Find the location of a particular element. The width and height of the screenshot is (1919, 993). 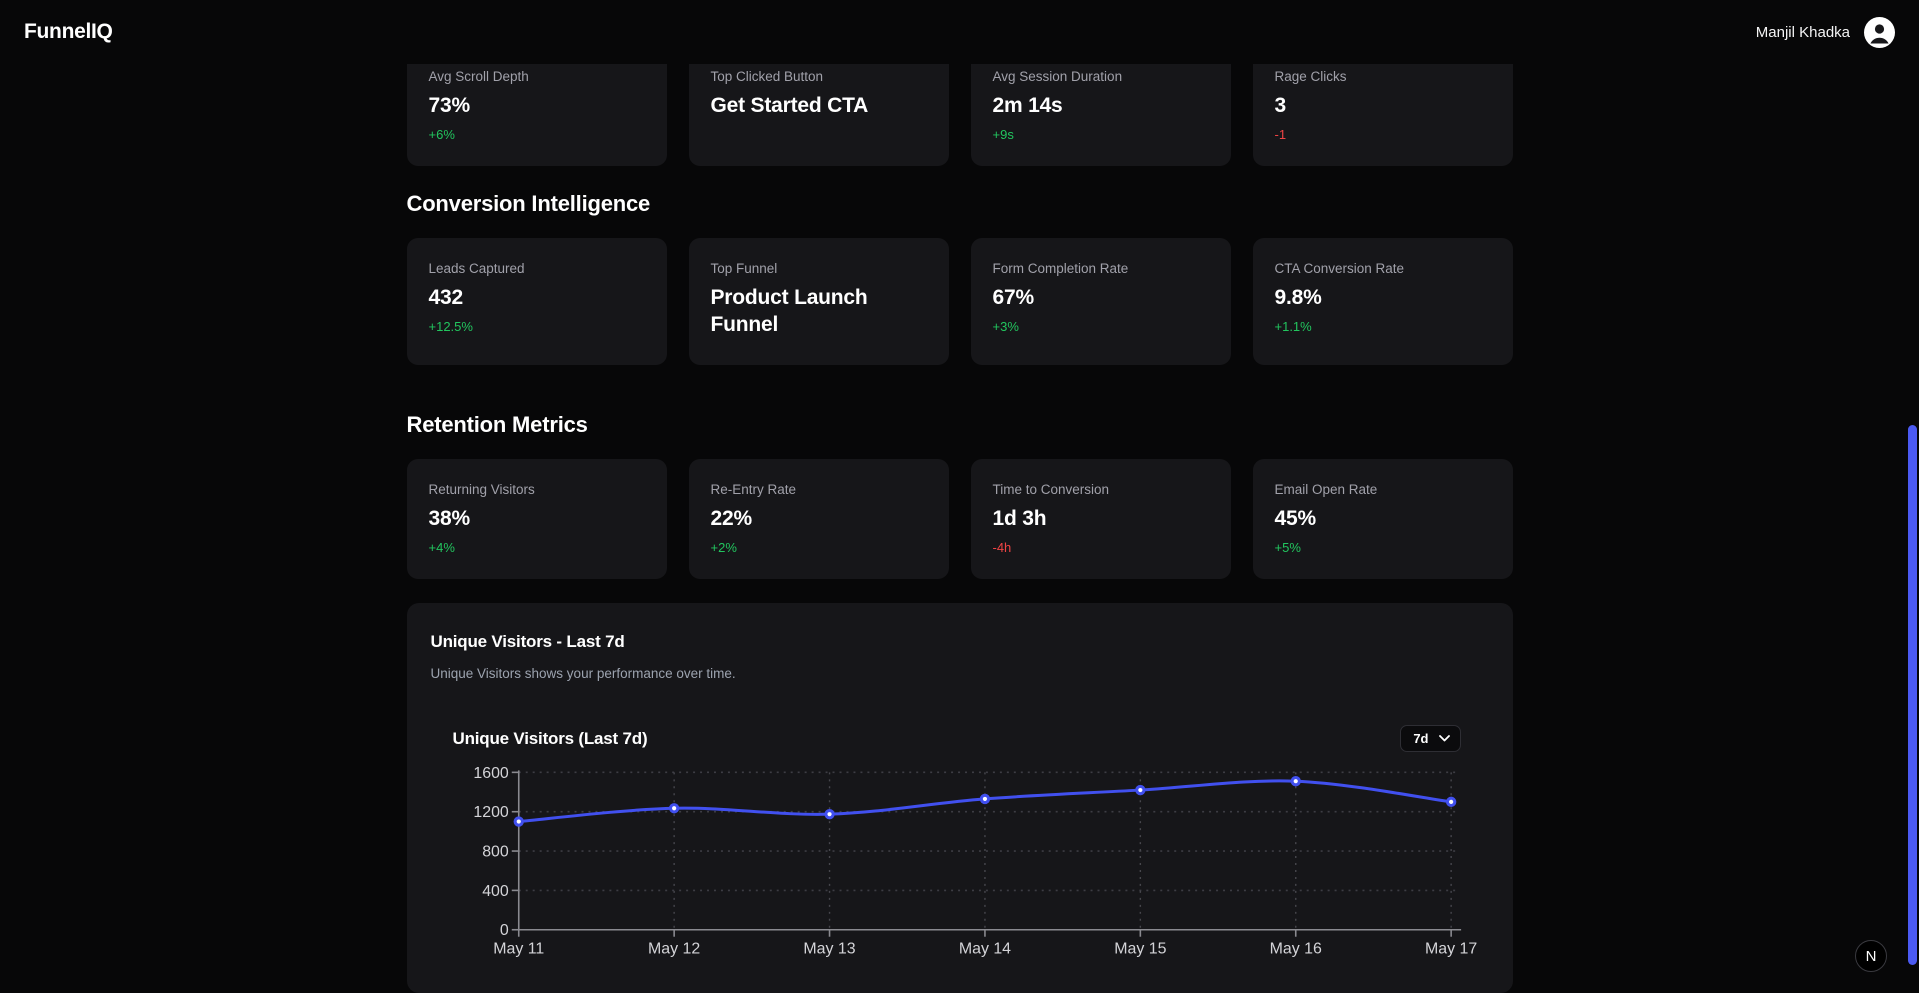

user-avatar-icon is located at coordinates (1879, 32).